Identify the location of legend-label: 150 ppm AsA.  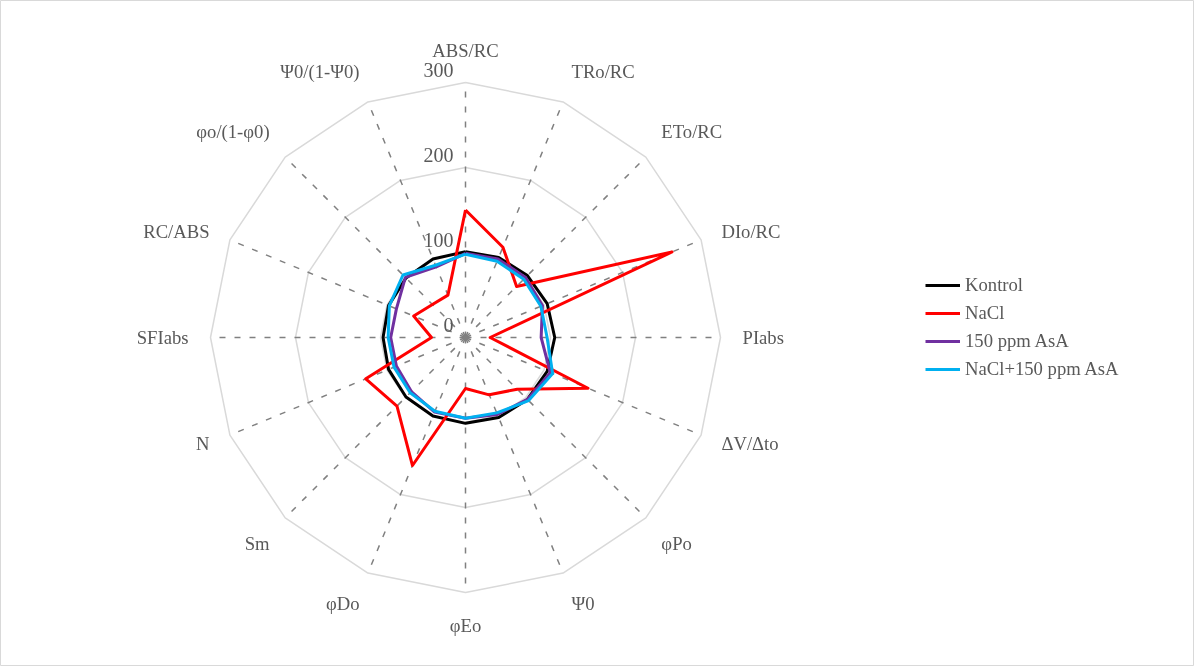
(1017, 341).